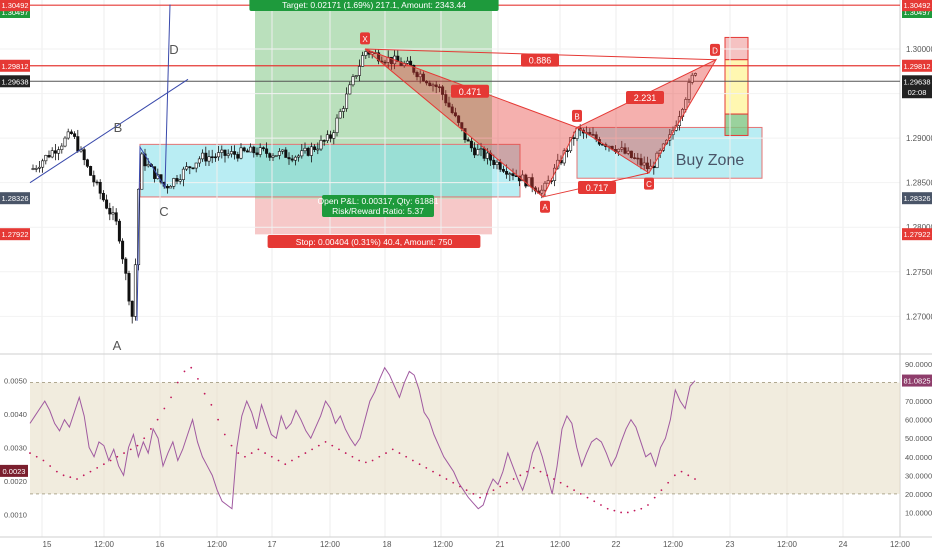 This screenshot has height=550, width=932. What do you see at coordinates (576, 116) in the screenshot?
I see `point-b: B` at bounding box center [576, 116].